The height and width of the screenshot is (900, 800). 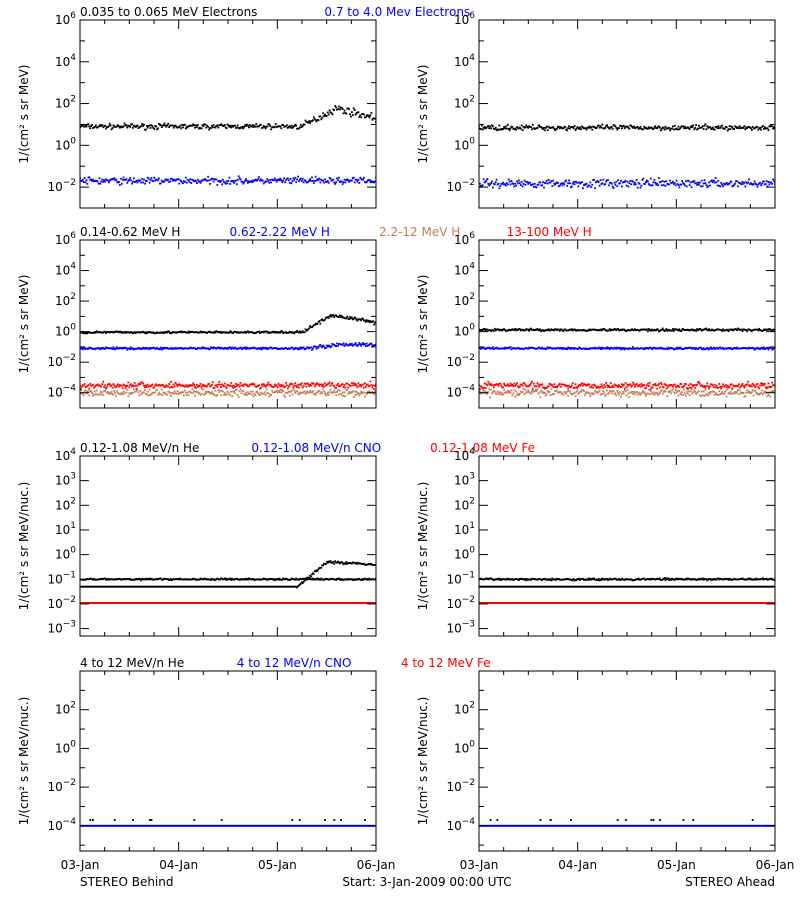 I want to click on y-tick-label: 102, so click(x=464, y=103).